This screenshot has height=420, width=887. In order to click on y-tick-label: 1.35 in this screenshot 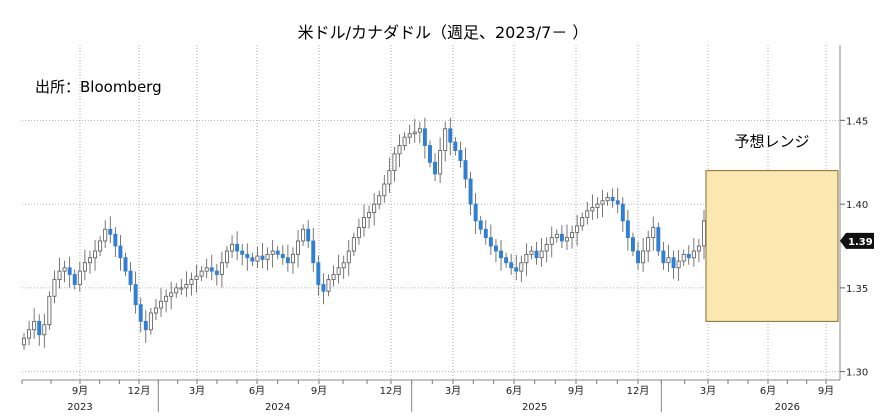, I will do `click(857, 289)`.